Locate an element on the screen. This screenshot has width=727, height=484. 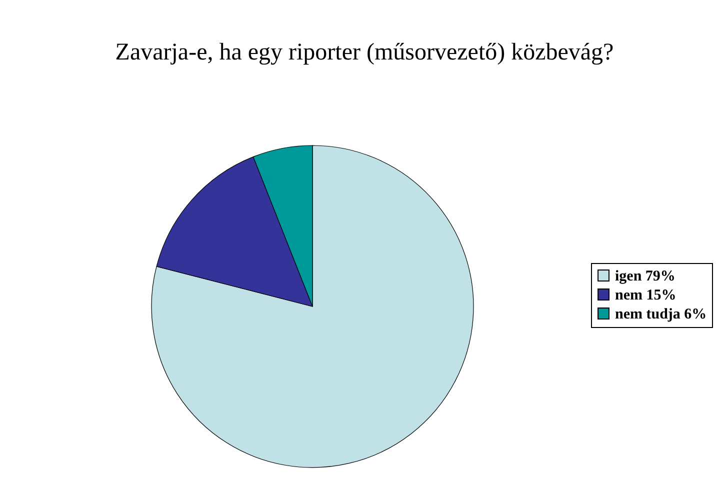
chart-title: Zavarja-e, ha egy riporter (műsorvezető) közbevág? is located at coordinates (364, 52).